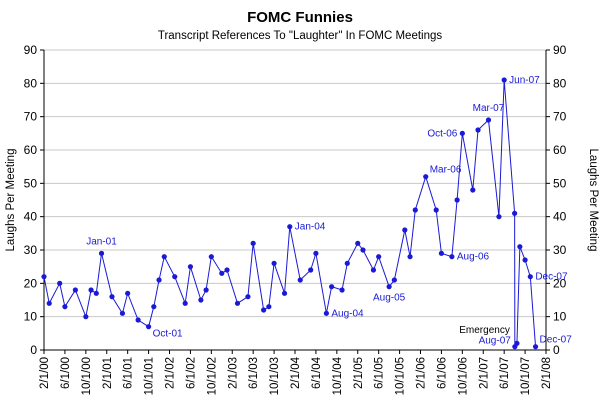 The width and height of the screenshot is (600, 408). Describe the element at coordinates (560, 150) in the screenshot. I see `y-tick-label-right: 60` at that location.